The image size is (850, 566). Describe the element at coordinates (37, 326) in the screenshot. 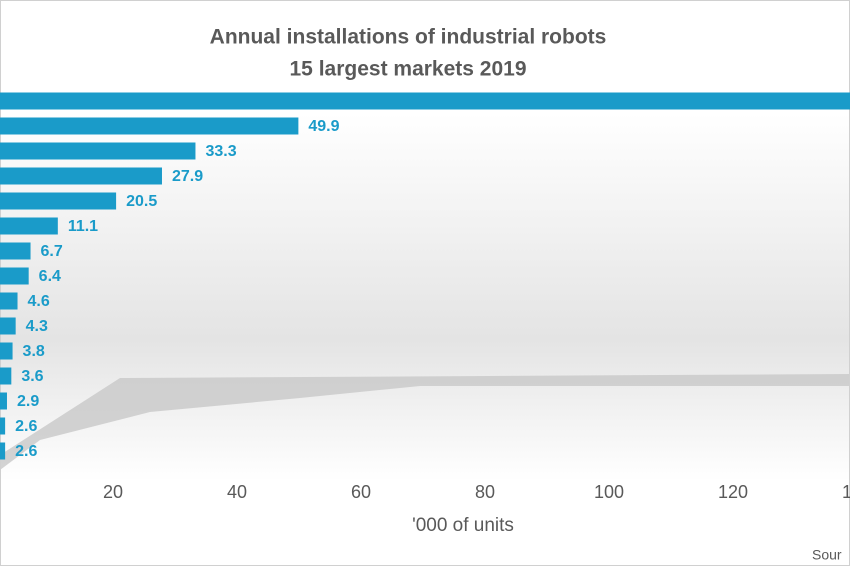

I see `value-label: 4.3` at that location.